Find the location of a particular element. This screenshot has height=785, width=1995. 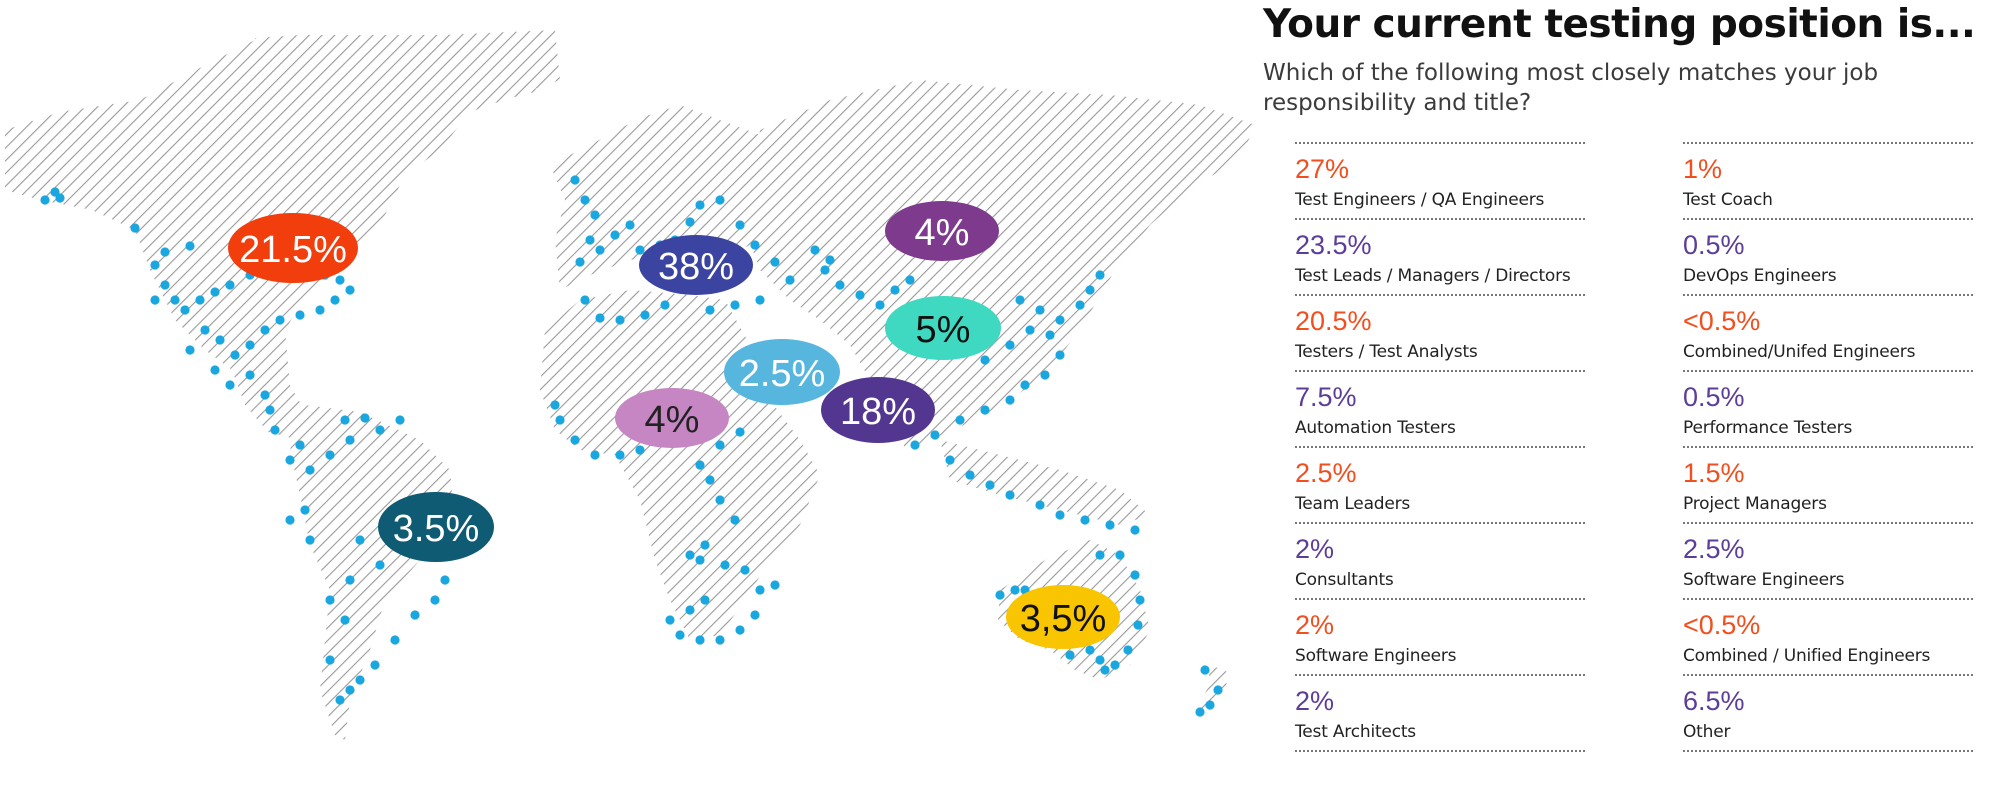

region-bubble-europe: 38% is located at coordinates (696, 265).